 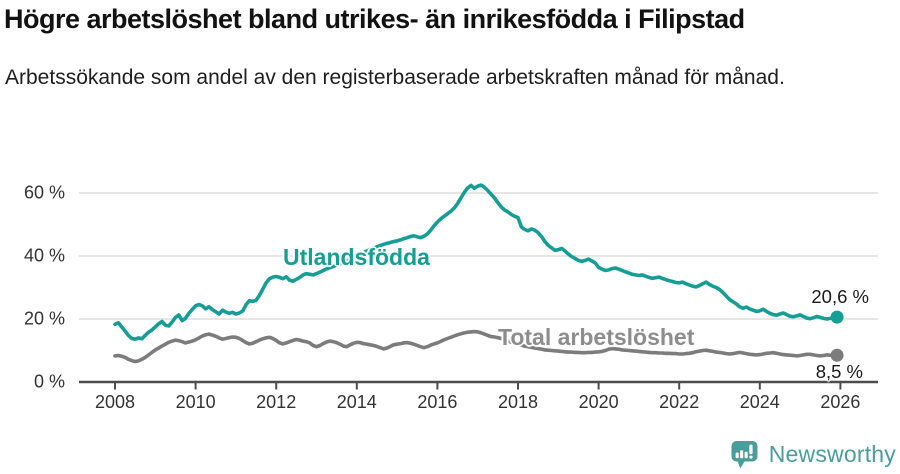 What do you see at coordinates (476, 346) in the screenshot?
I see `series-line` at bounding box center [476, 346].